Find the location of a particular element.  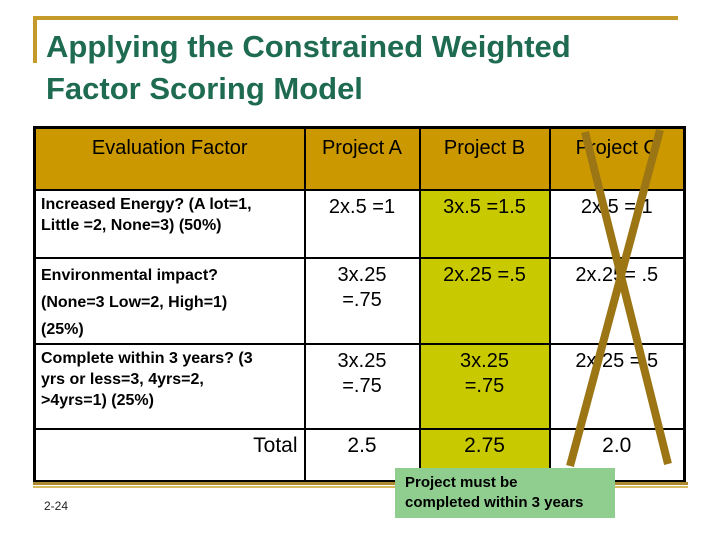

header-project-b: Project B is located at coordinates (484, 158).